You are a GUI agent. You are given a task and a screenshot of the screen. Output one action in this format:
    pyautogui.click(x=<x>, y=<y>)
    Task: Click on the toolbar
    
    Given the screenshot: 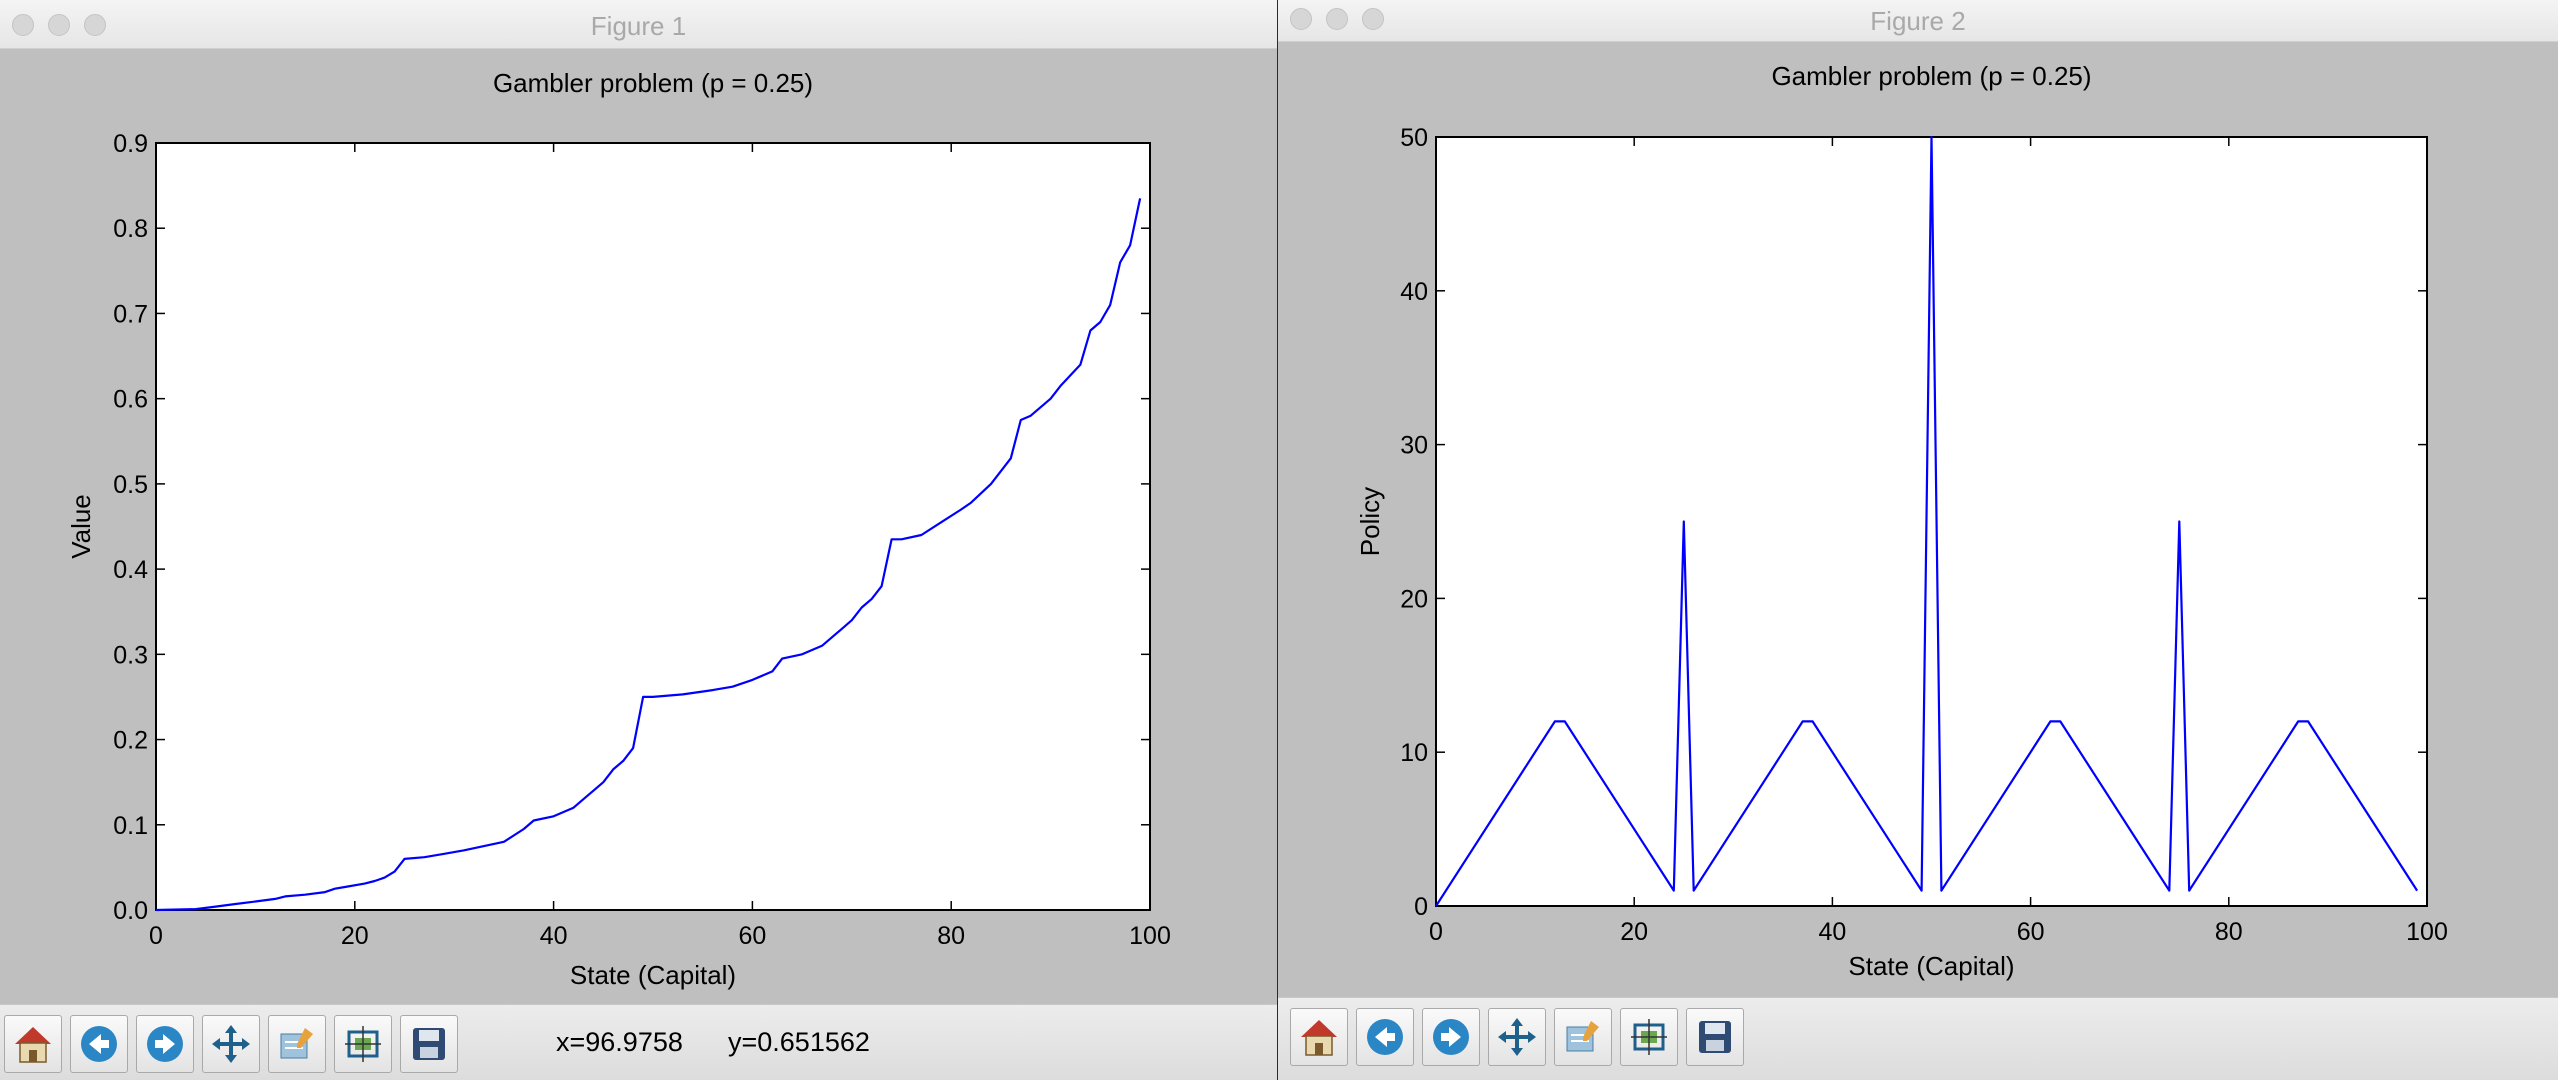 What is the action you would take?
    pyautogui.click(x=1918, y=1038)
    